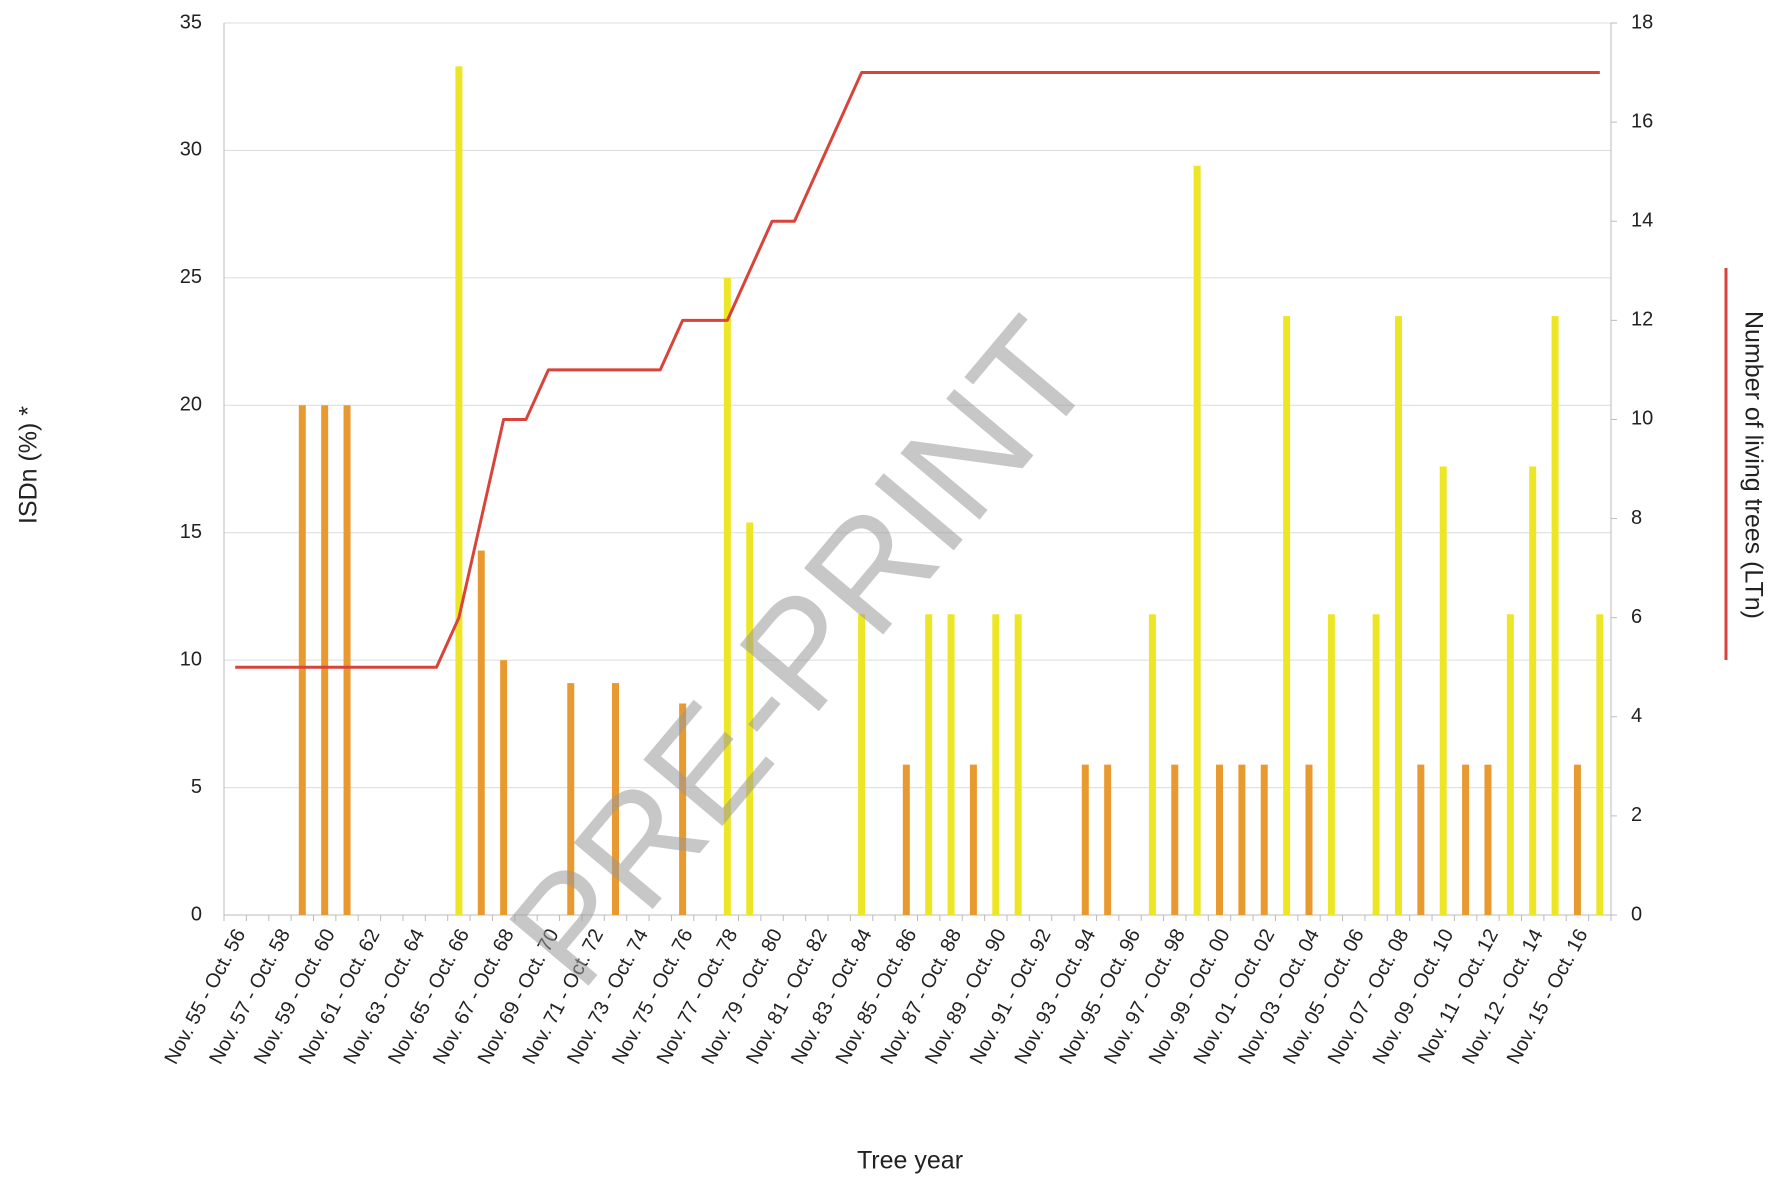  Describe the element at coordinates (196, 787) in the screenshot. I see `y-tick-label: 5` at that location.